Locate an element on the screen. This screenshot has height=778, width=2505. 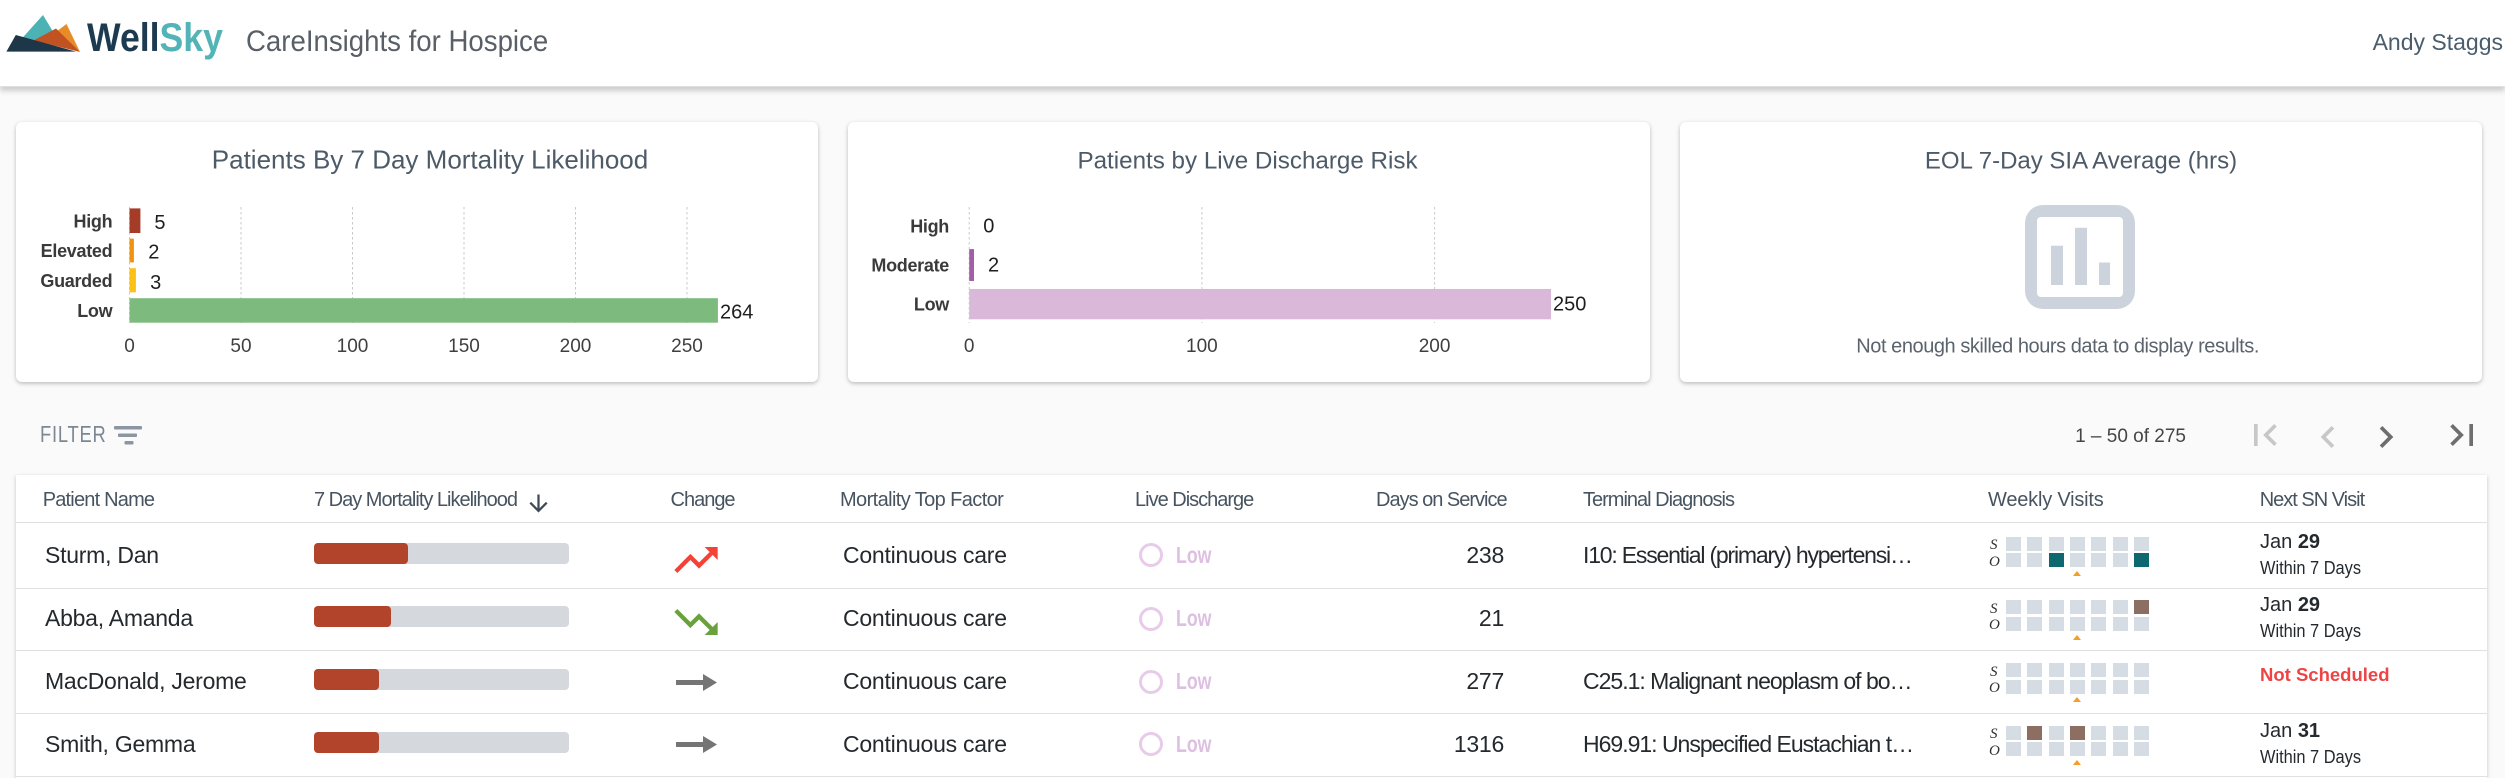
svg-text: Moderate is located at coordinates (910, 266).